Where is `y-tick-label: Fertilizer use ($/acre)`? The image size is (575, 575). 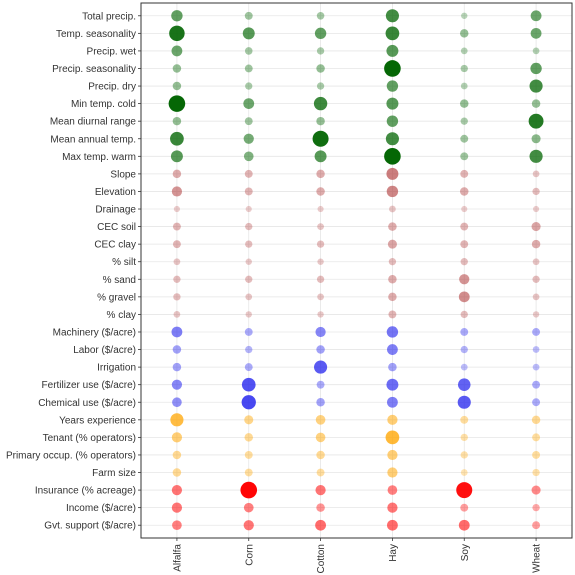
y-tick-label: Fertilizer use ($/acre) is located at coordinates (89, 385).